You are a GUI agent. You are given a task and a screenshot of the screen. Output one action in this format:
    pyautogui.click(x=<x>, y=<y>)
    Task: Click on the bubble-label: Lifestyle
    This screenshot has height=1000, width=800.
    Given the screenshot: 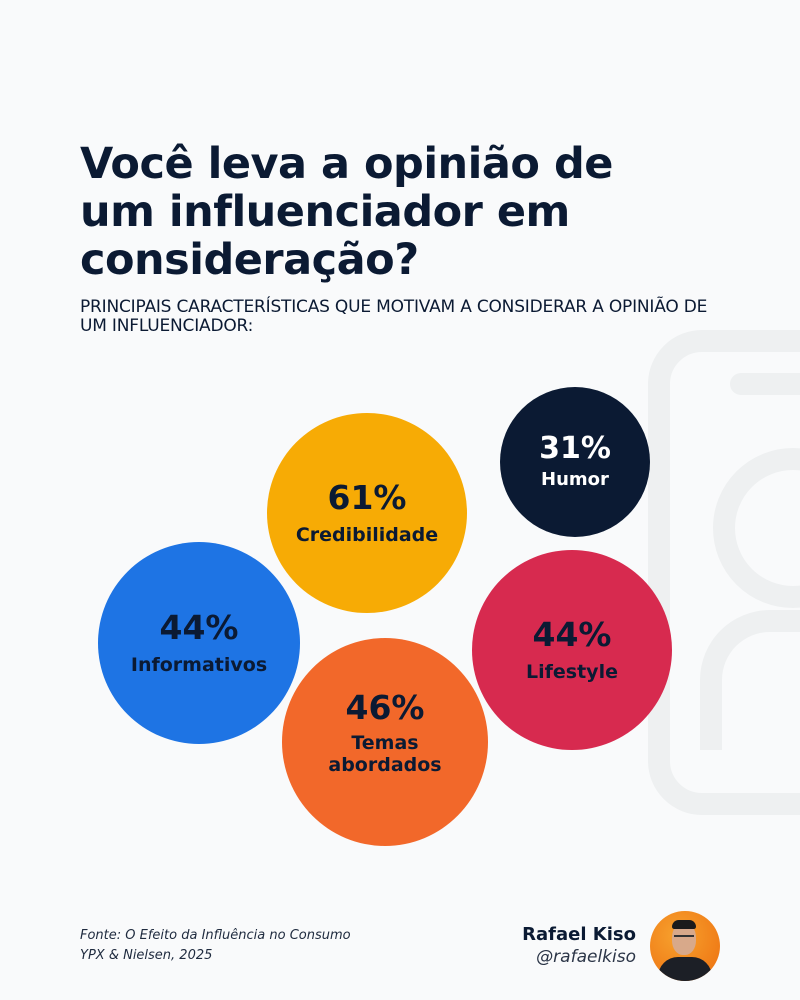 What is the action you would take?
    pyautogui.click(x=572, y=672)
    